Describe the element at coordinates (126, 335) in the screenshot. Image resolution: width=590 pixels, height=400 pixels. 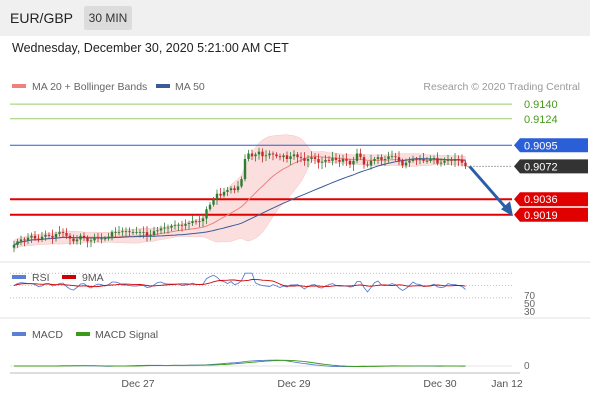
I see `macd-signal-legend-label: MACD Signal` at that location.